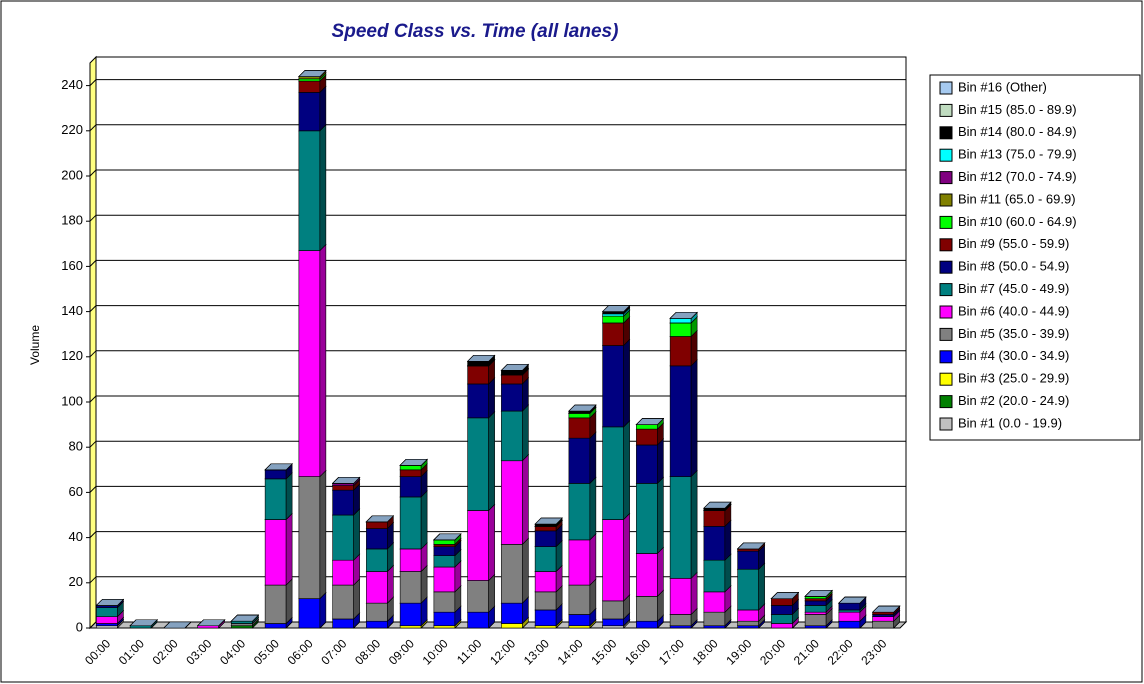 This screenshot has width=1144, height=684. What do you see at coordinates (1017, 198) in the screenshot?
I see `legend-label: Bin #11 (65.0 - 69.9)` at bounding box center [1017, 198].